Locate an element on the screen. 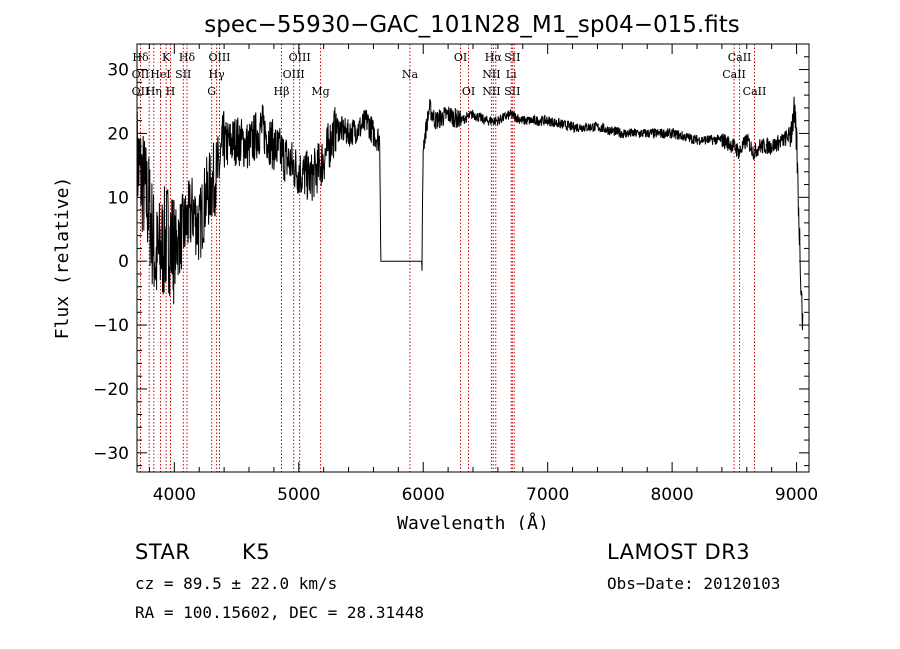  line-label: Mg is located at coordinates (320, 91).